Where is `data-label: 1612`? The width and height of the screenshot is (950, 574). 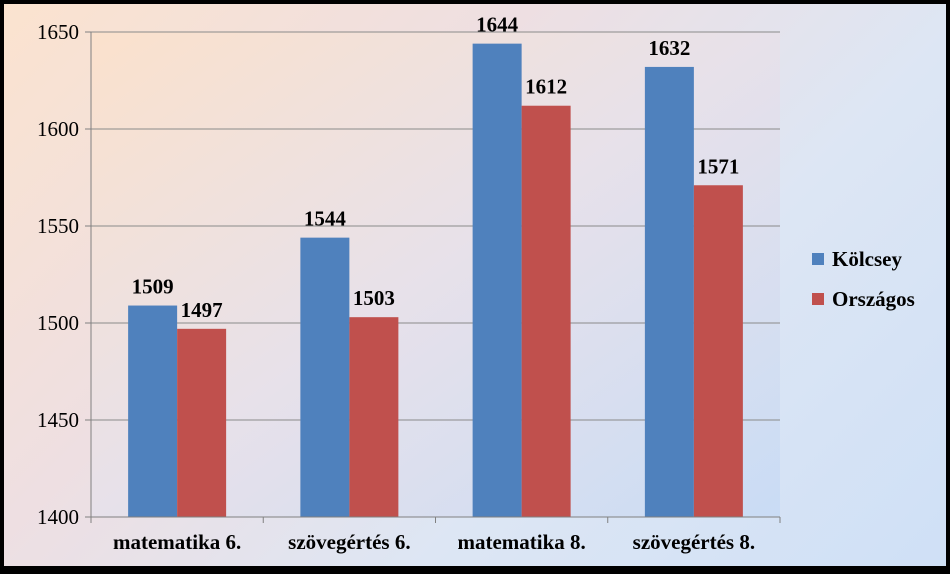 data-label: 1612 is located at coordinates (546, 87).